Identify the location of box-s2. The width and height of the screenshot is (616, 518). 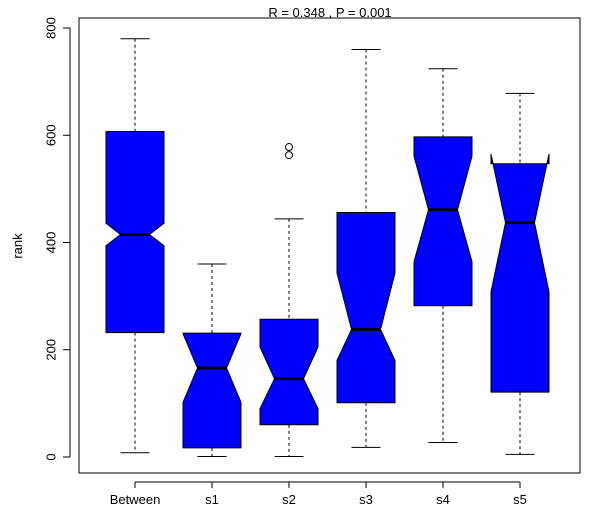
(289, 300).